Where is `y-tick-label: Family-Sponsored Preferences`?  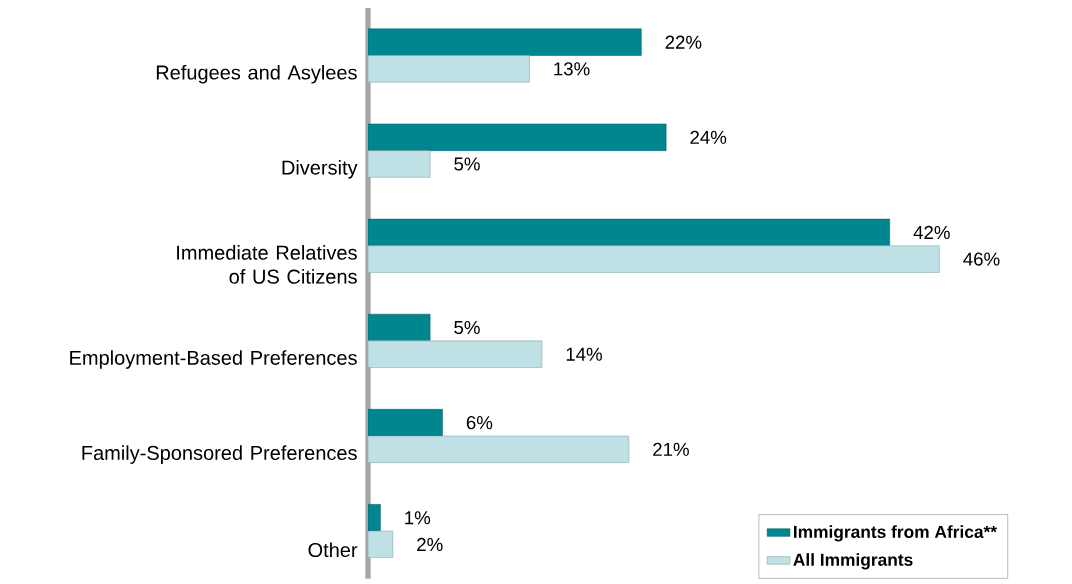
y-tick-label: Family-Sponsored Preferences is located at coordinates (219, 454).